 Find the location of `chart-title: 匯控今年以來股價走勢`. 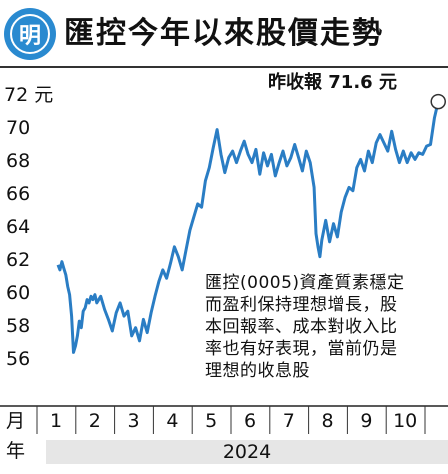

chart-title: 匯控今年以來股價走勢 is located at coordinates (224, 33).